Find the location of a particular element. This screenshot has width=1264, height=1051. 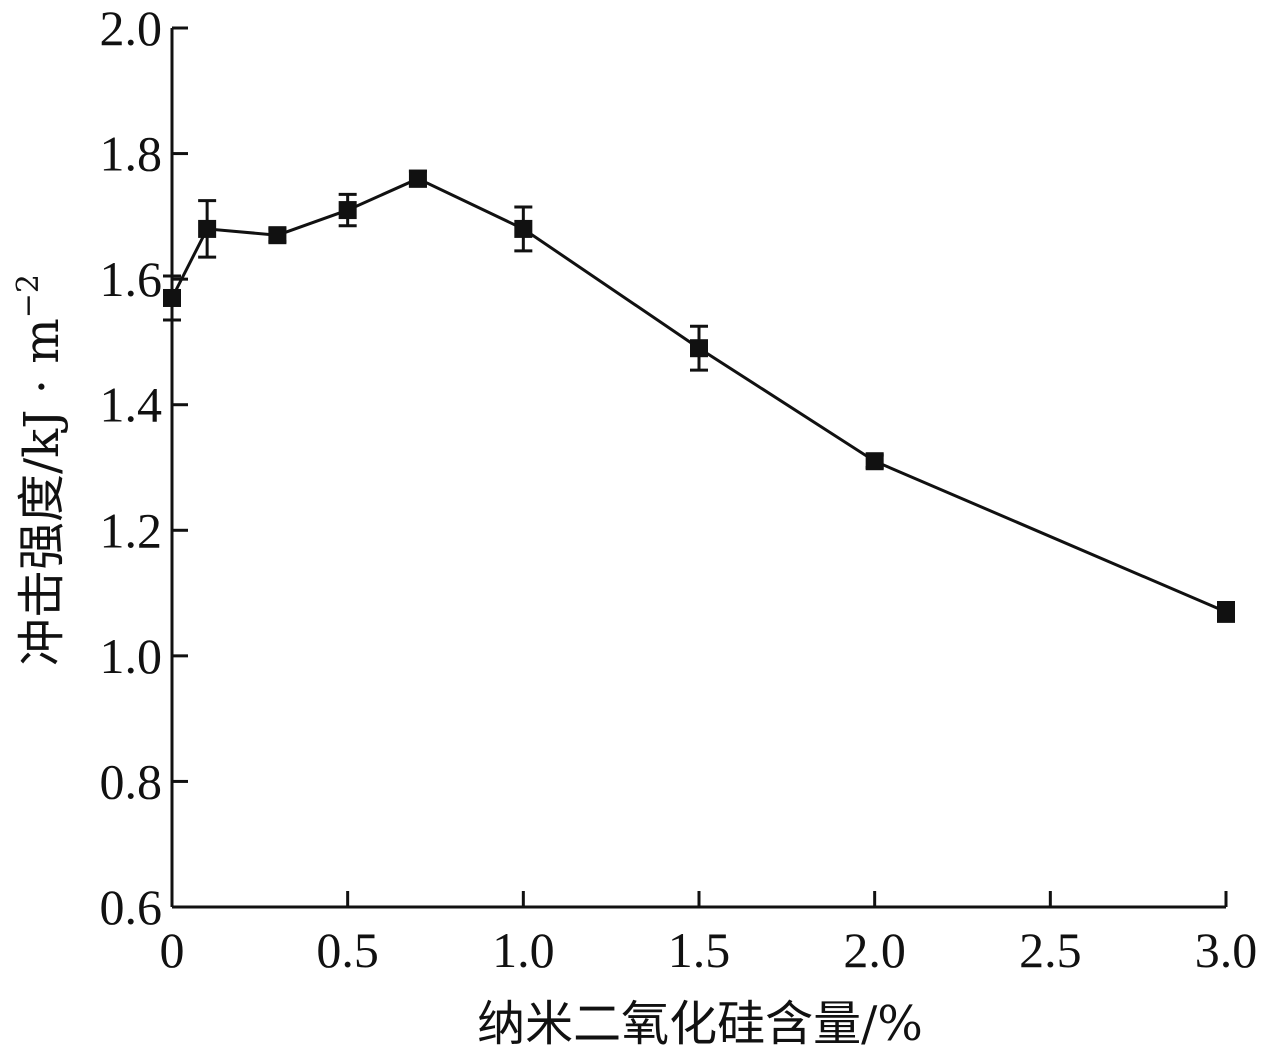

x-tick-label: 0 is located at coordinates (172, 950).